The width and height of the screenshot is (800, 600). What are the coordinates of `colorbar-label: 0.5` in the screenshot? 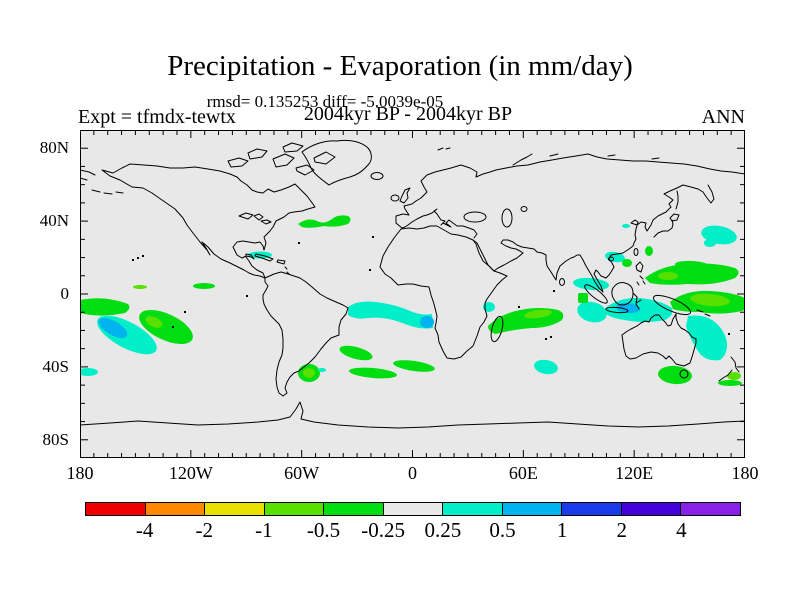 It's located at (502, 530).